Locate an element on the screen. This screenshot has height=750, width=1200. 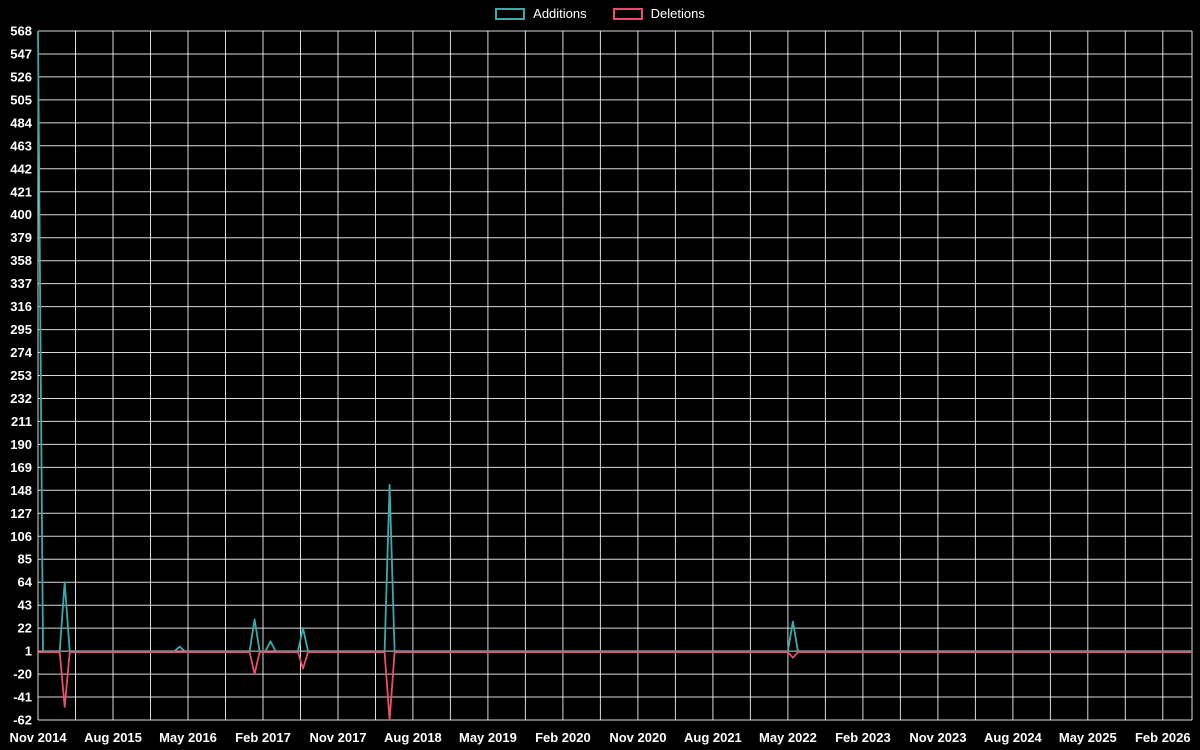
svg-text: 148 is located at coordinates (21, 490).